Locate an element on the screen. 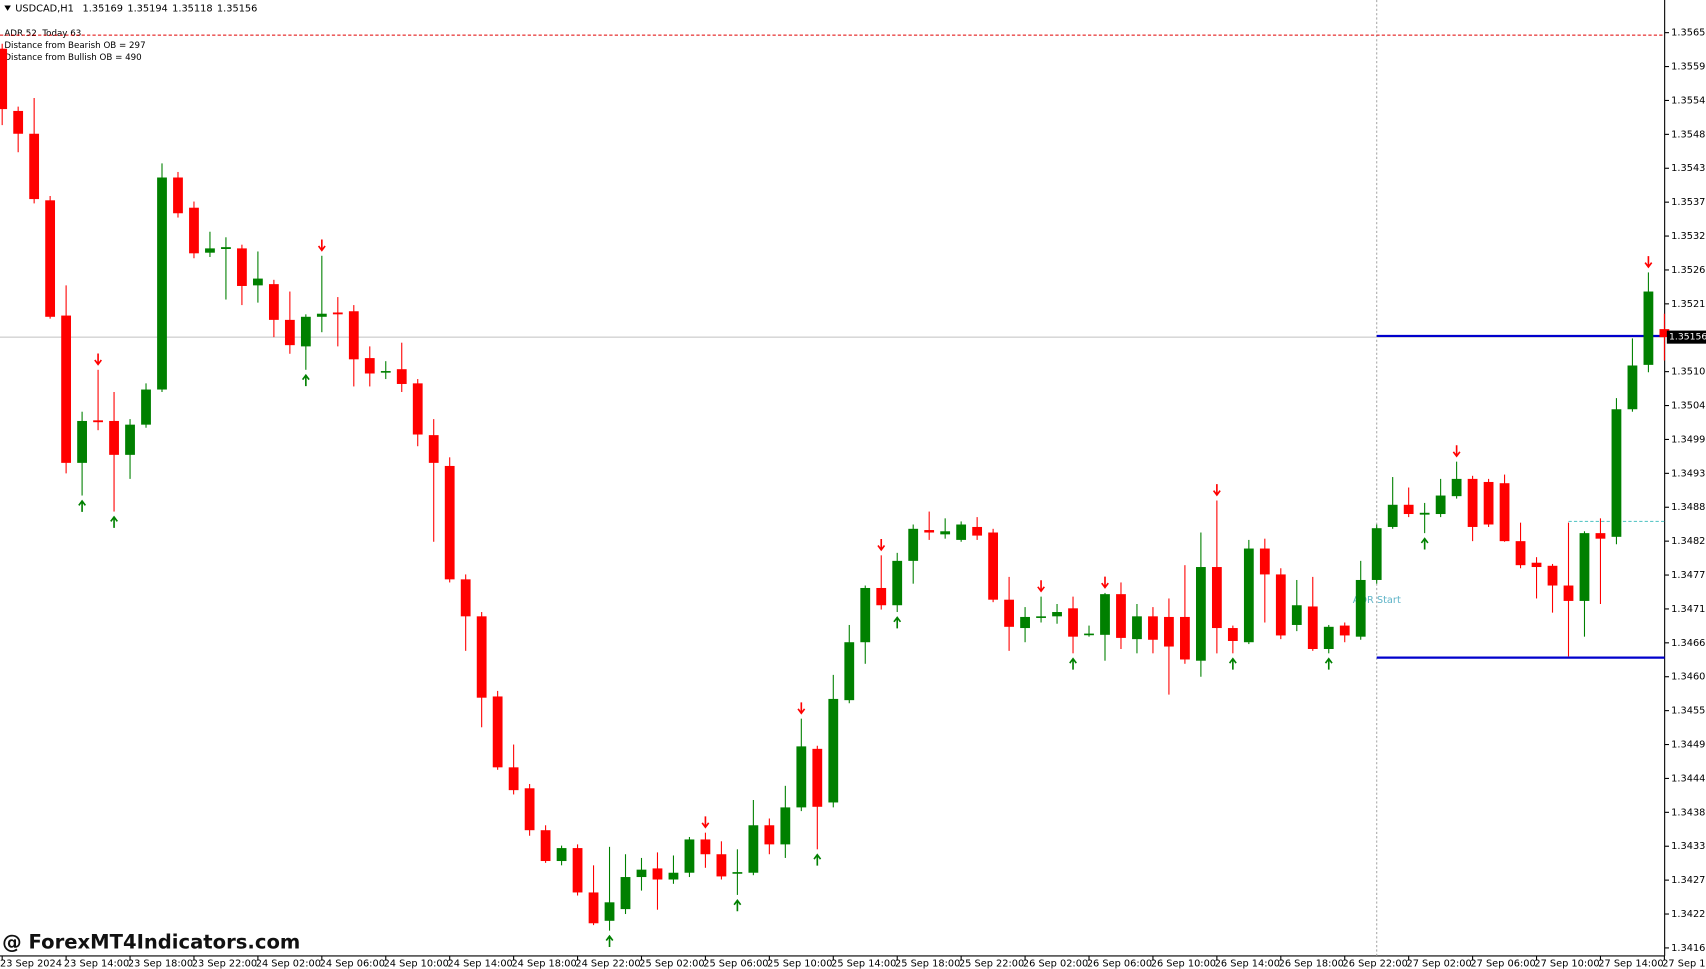  header: USDCAD,H1 1.35169 1.35194 1.35118 1.35156 is located at coordinates (136, 9).